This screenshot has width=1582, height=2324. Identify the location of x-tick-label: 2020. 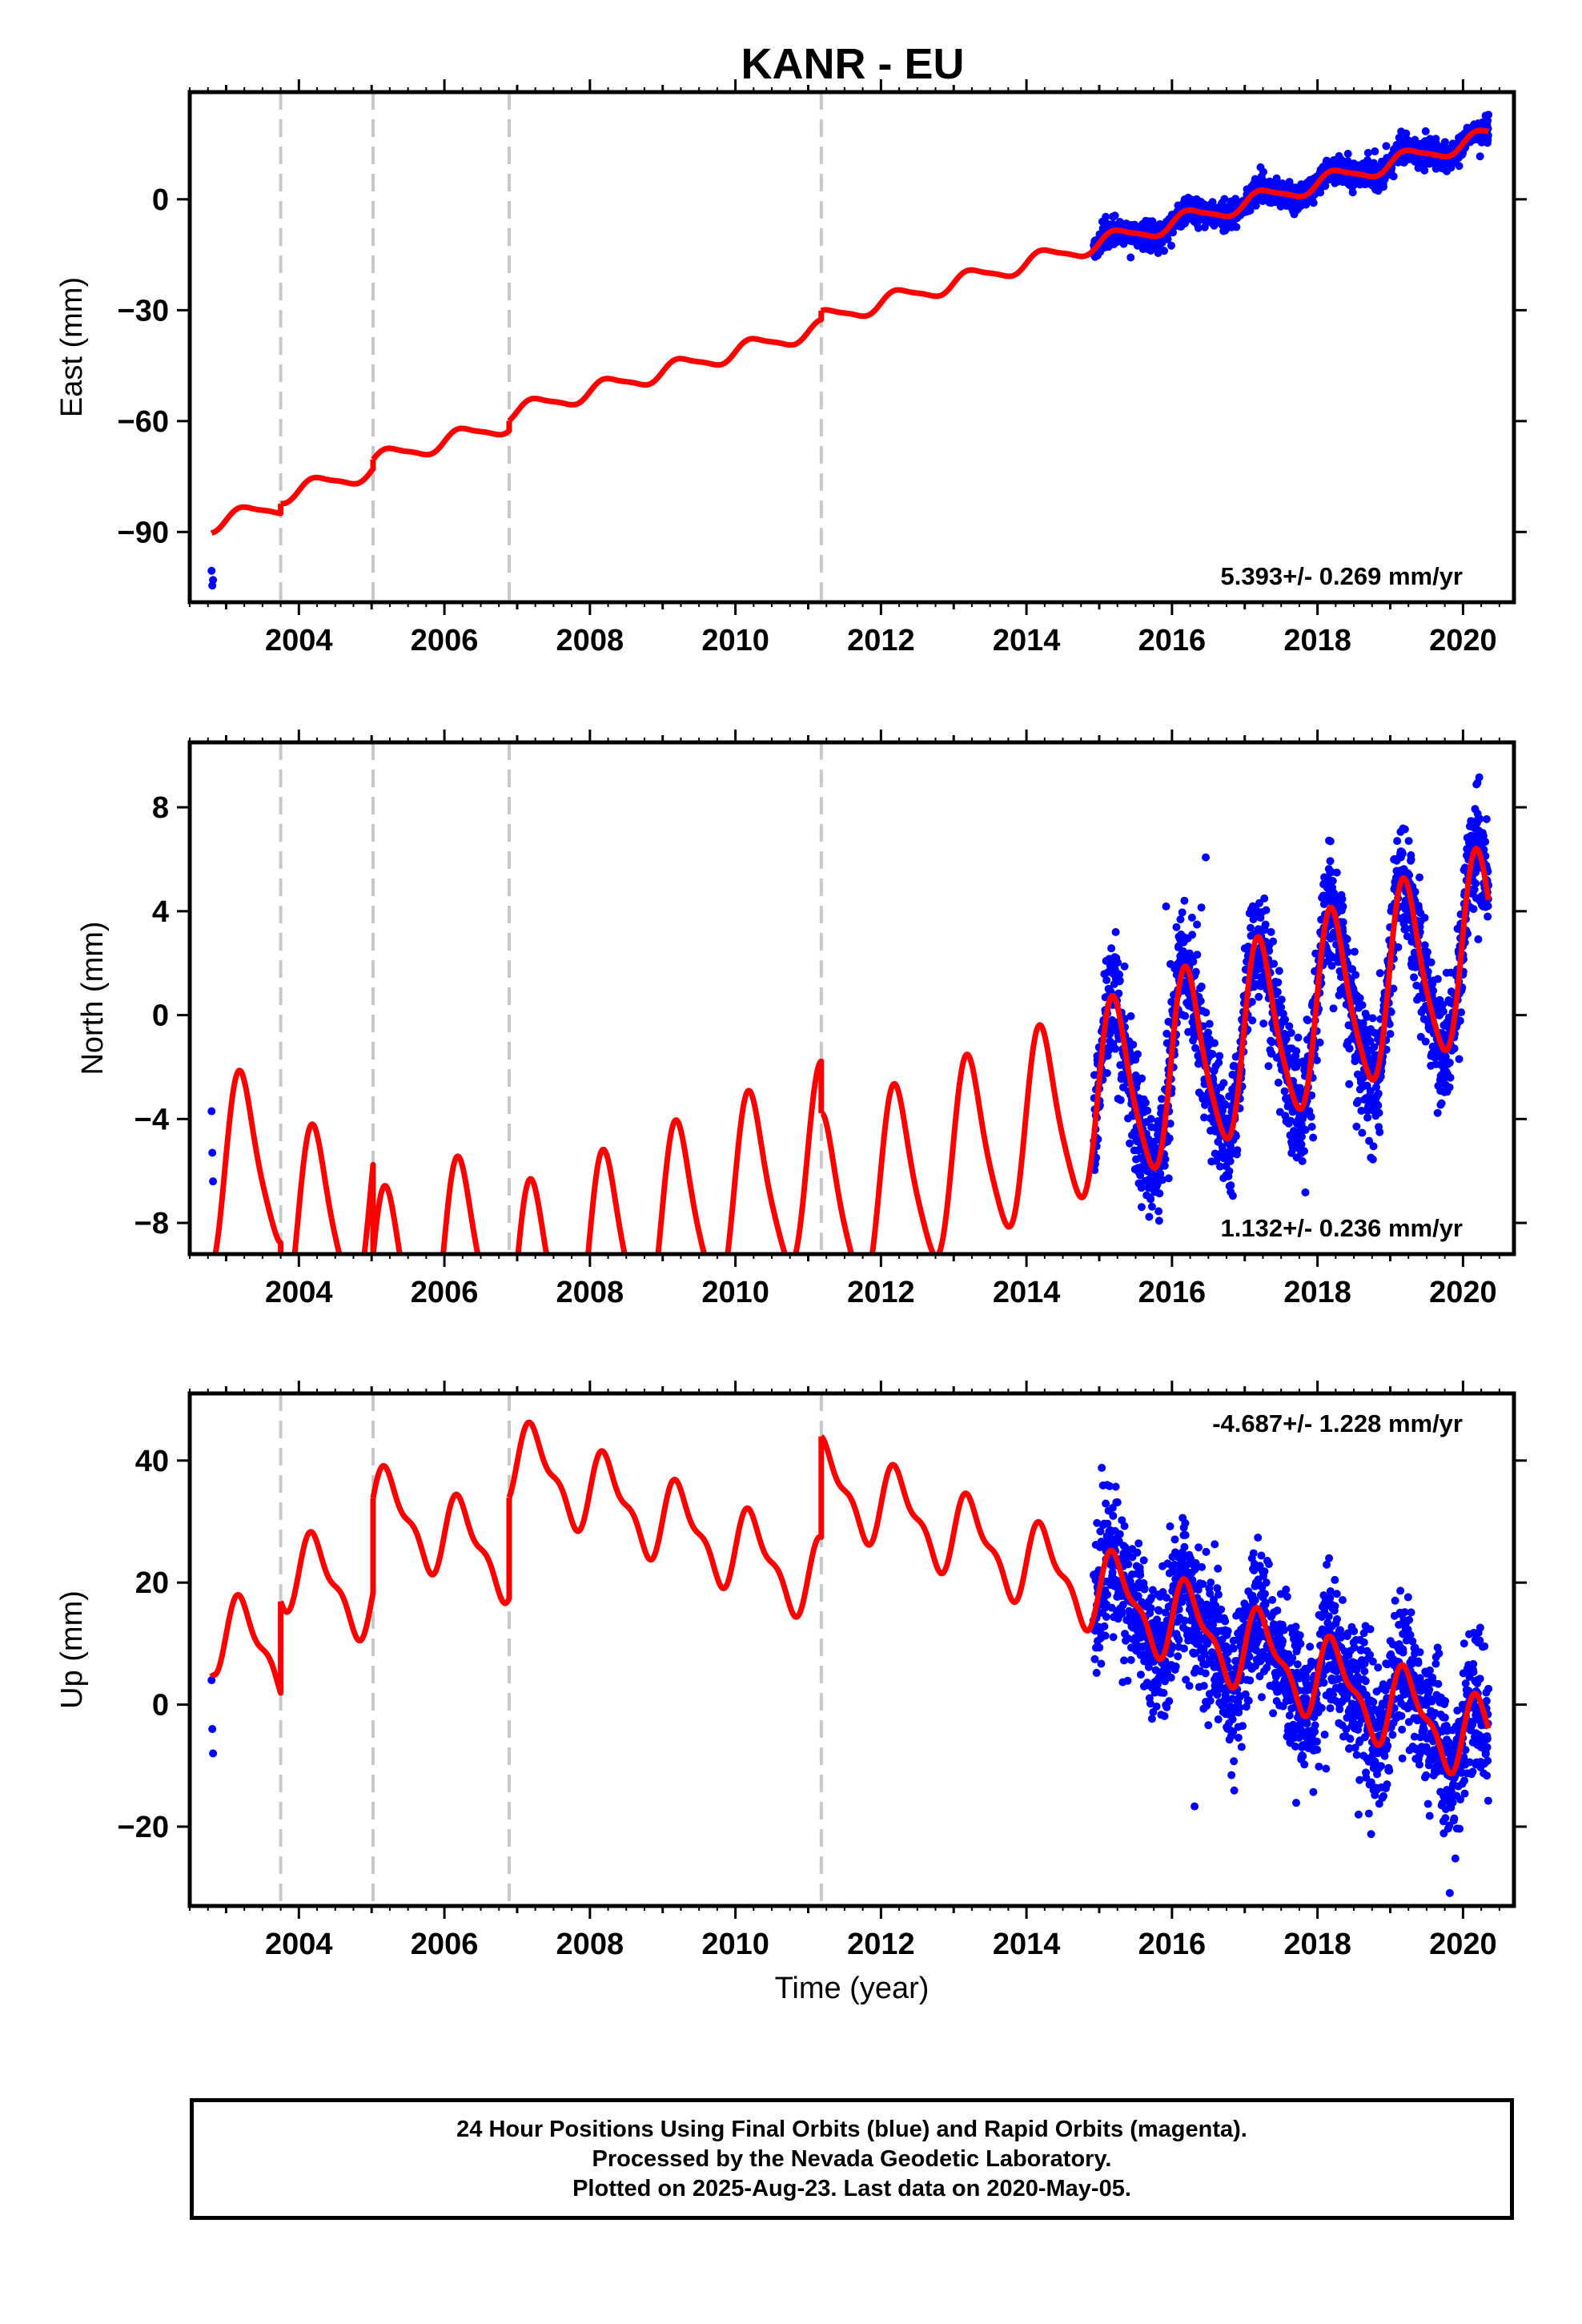
(1463, 1292).